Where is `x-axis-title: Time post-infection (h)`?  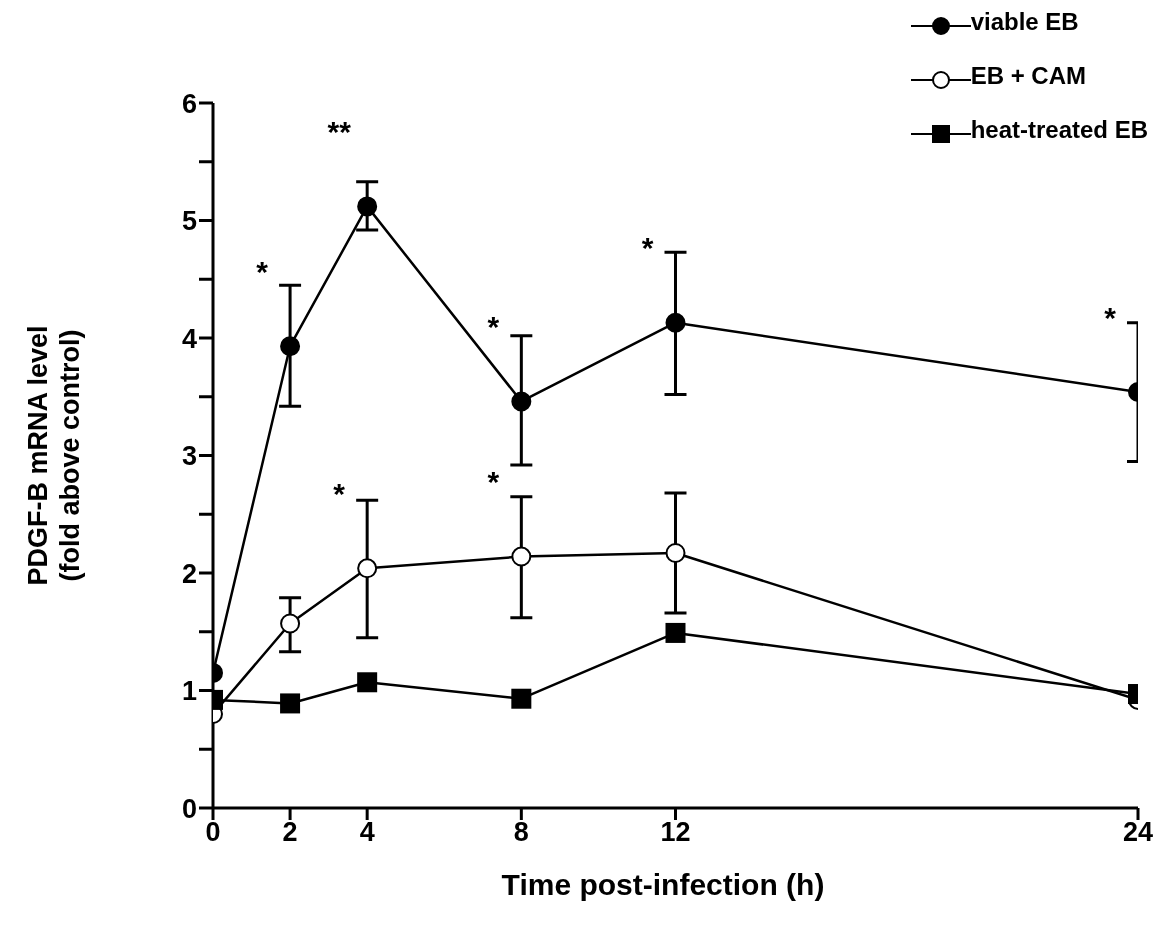 x-axis-title: Time post-infection (h) is located at coordinates (663, 885).